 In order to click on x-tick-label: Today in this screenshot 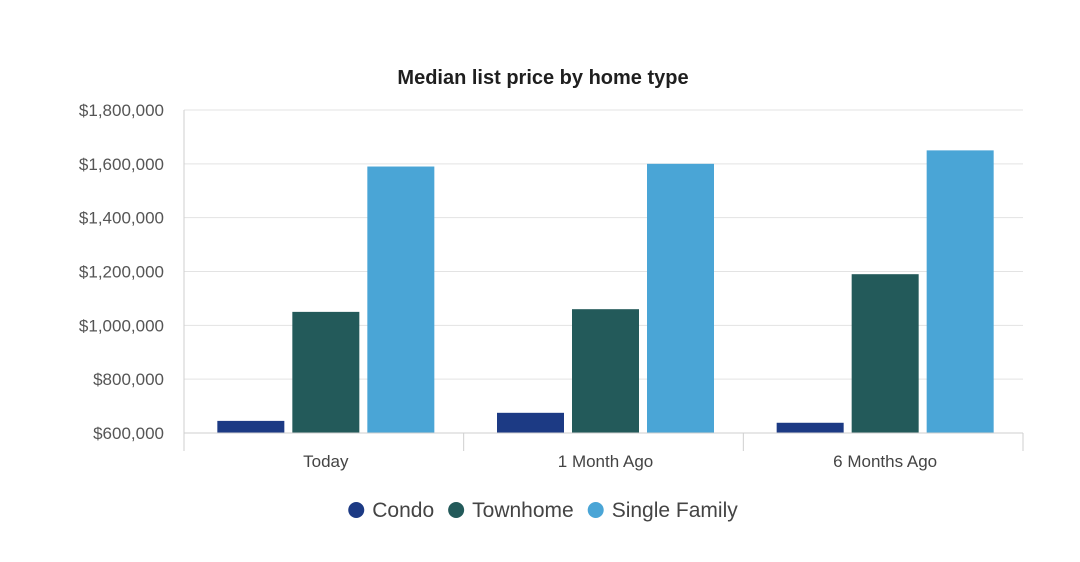, I will do `click(326, 461)`.